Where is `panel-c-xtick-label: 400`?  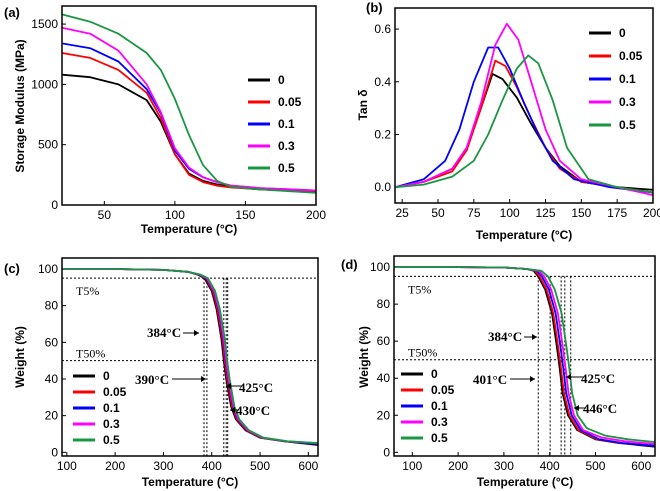 panel-c-xtick-label: 400 is located at coordinates (212, 466).